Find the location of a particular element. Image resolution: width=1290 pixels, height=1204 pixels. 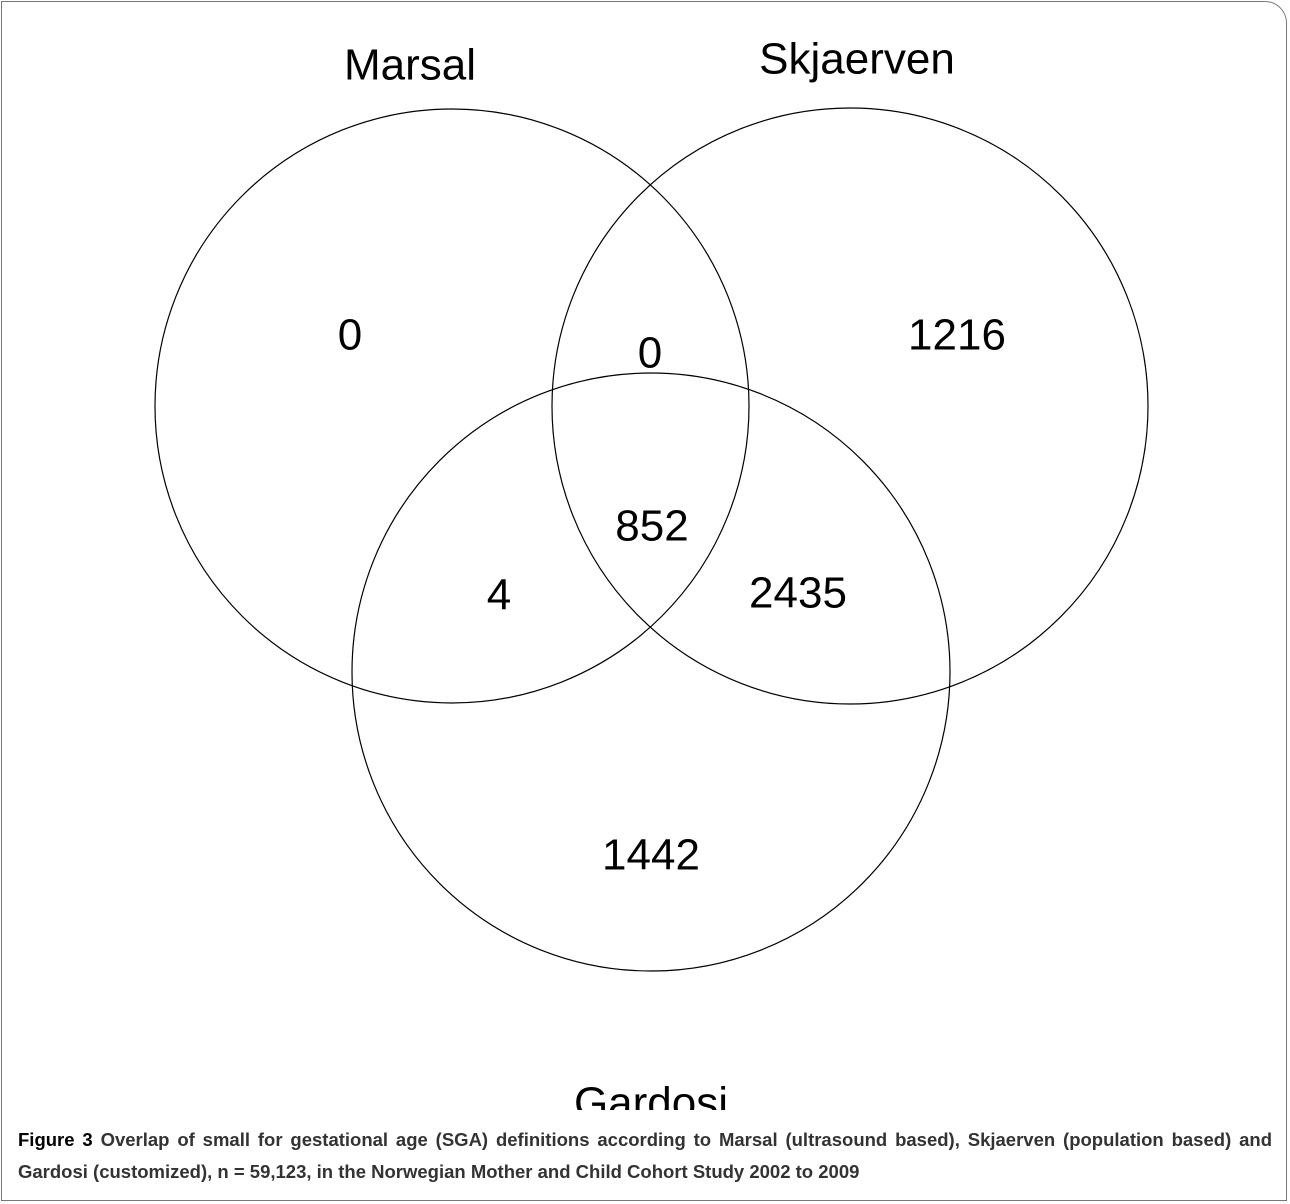

set-label: Gardosi is located at coordinates (651, 1094).